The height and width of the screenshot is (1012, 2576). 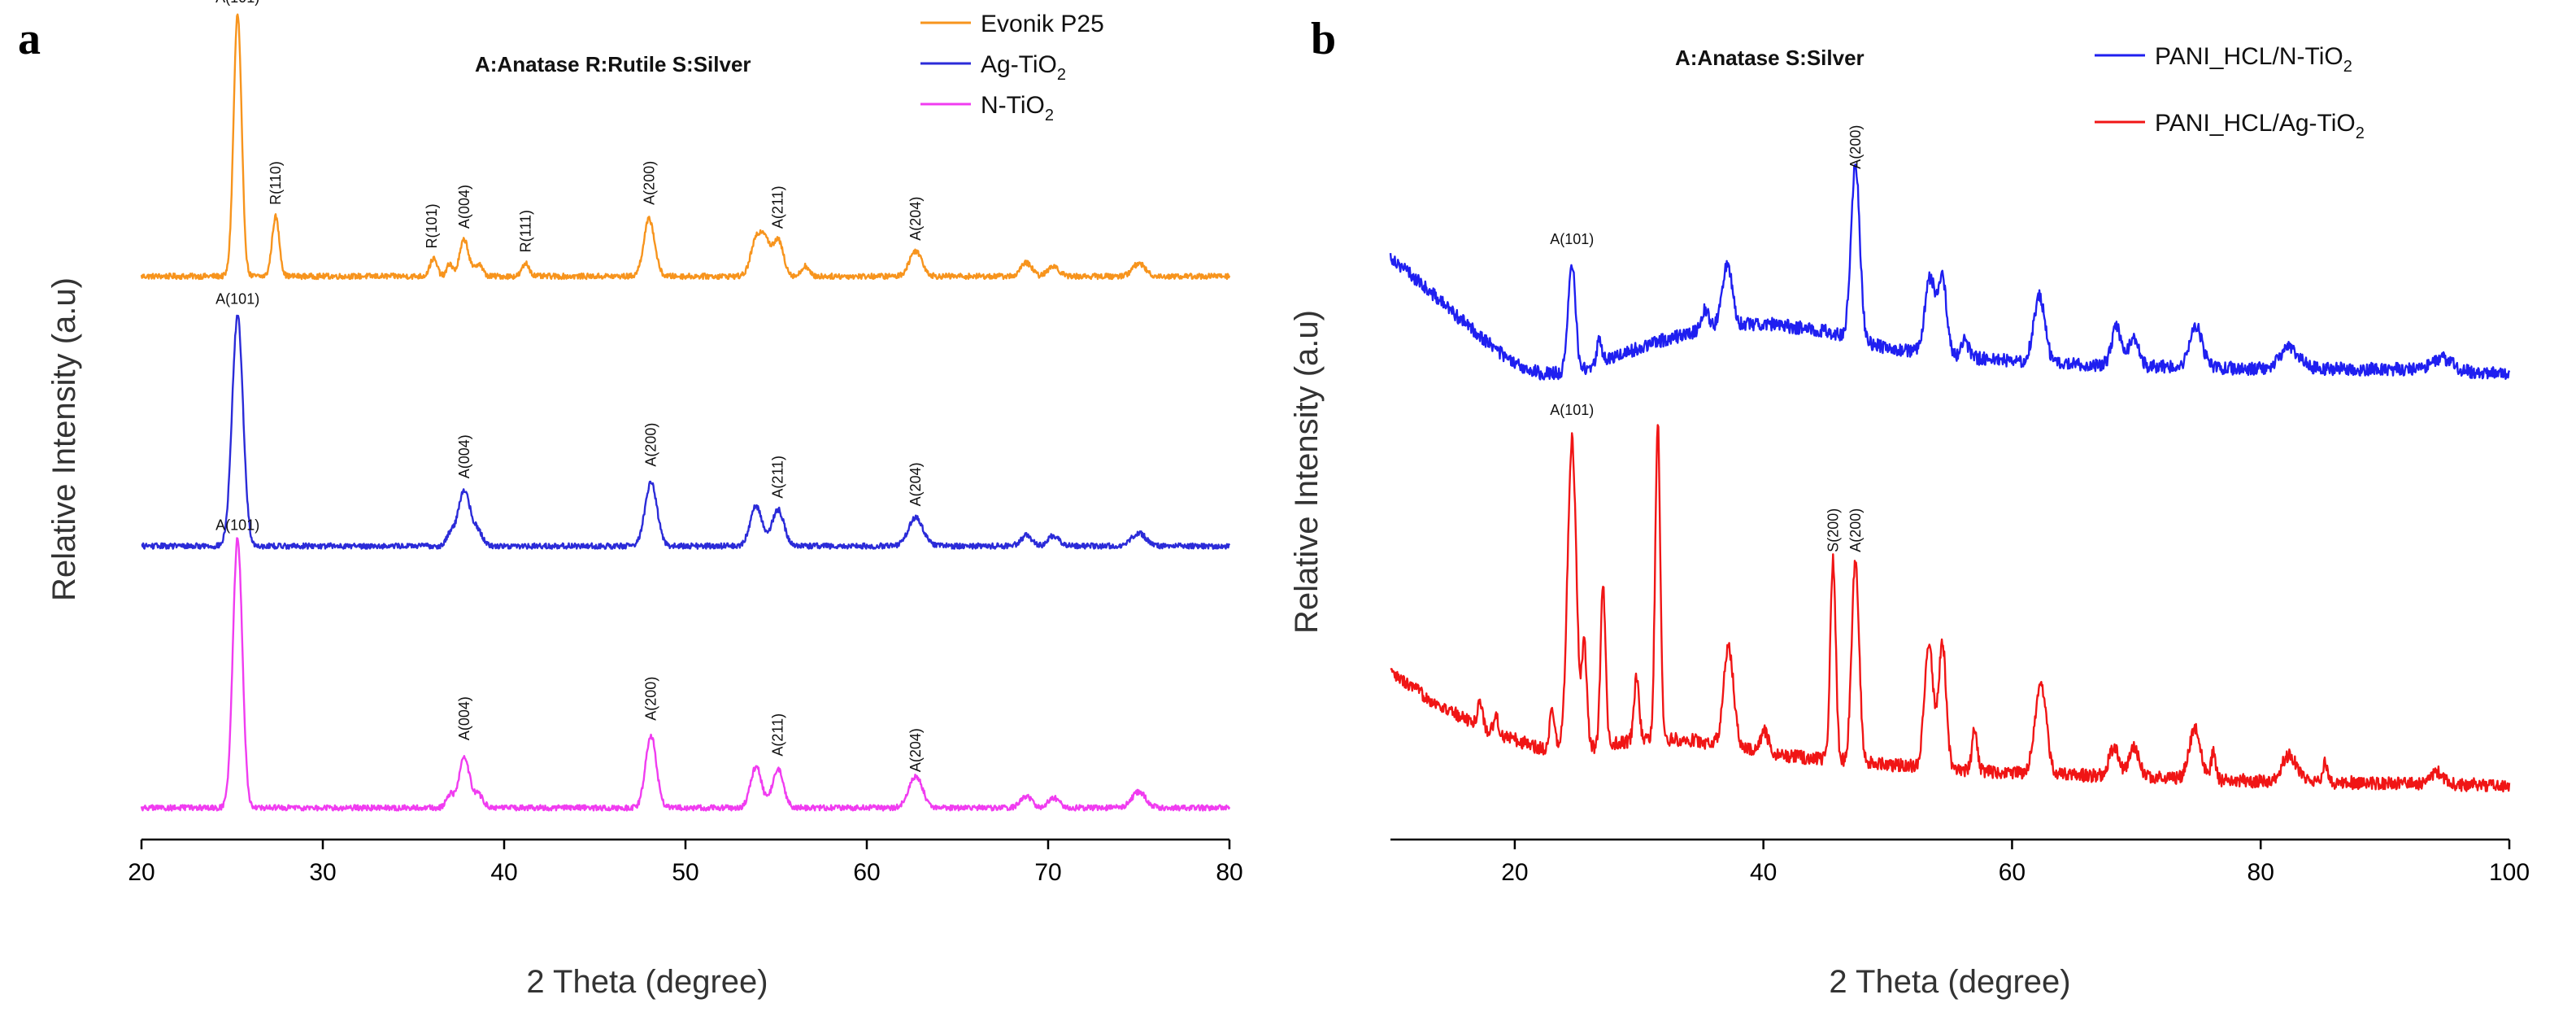 What do you see at coordinates (526, 231) in the screenshot?
I see `peak-annotation: R(111)` at bounding box center [526, 231].